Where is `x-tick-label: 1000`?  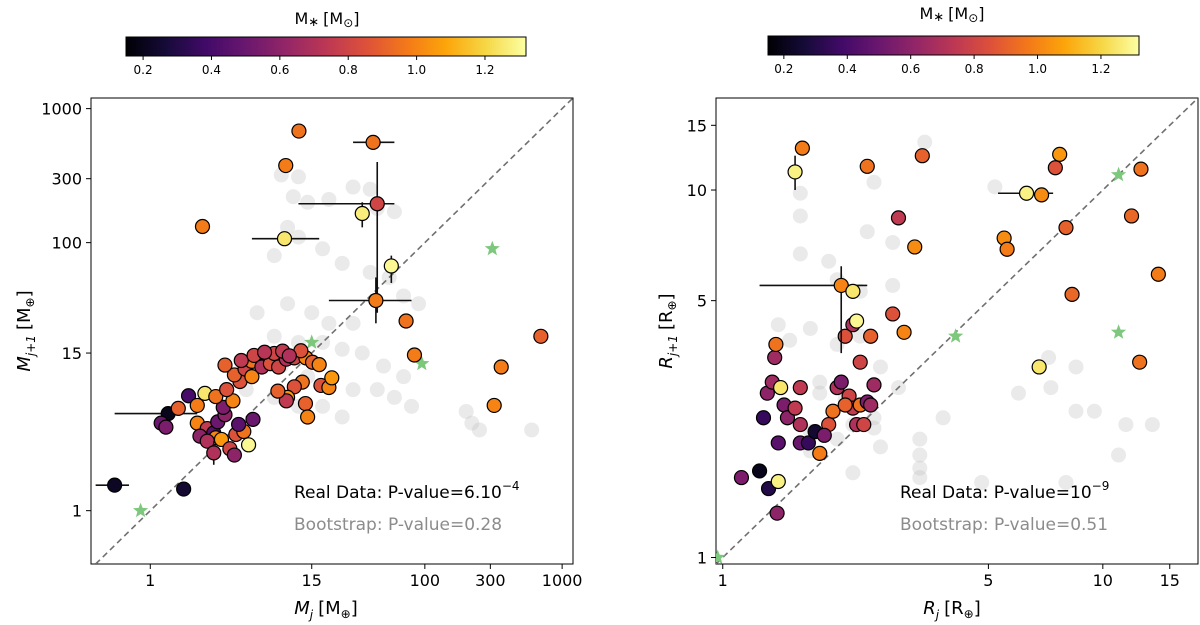 x-tick-label: 1000 is located at coordinates (562, 580).